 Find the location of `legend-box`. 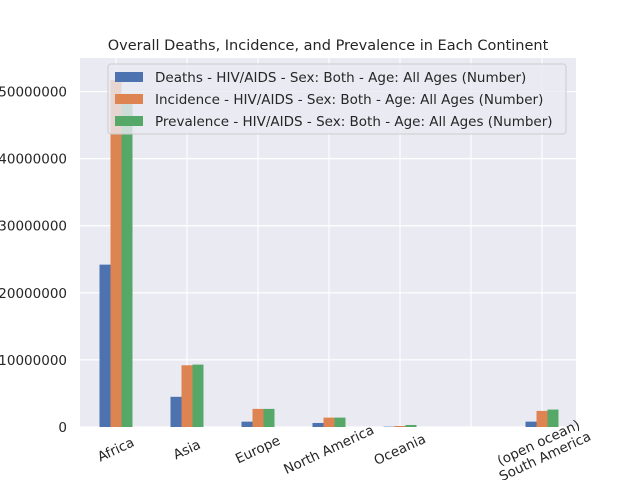

legend-box is located at coordinates (337, 99).